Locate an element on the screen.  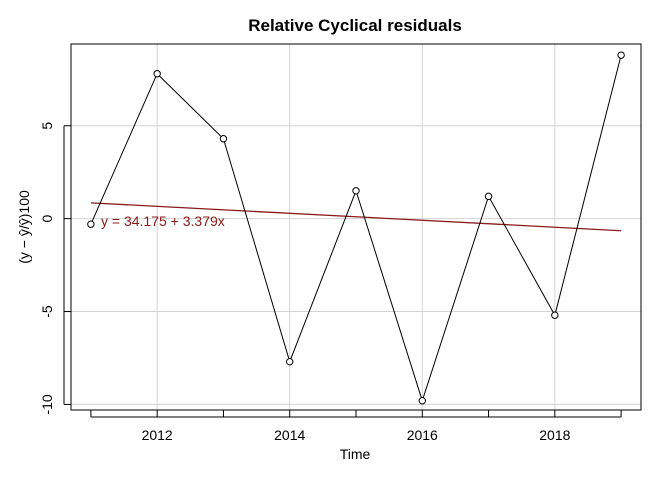
y-axis: -10 -5 0 5 is located at coordinates (55, 268).